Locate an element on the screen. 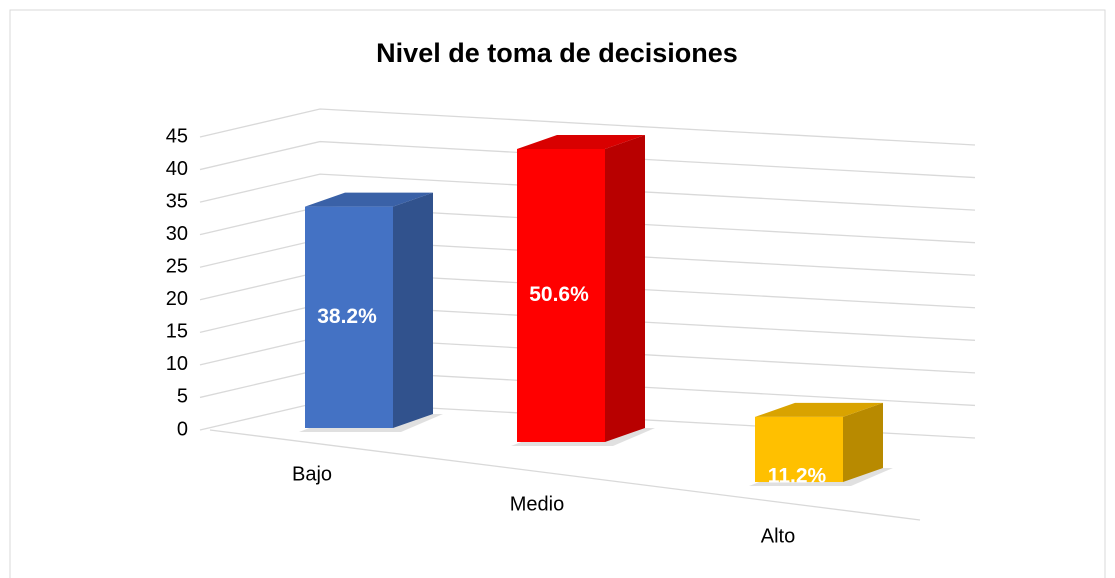 The height and width of the screenshot is (578, 1115). y-tick-label: 30 is located at coordinates (177, 234).